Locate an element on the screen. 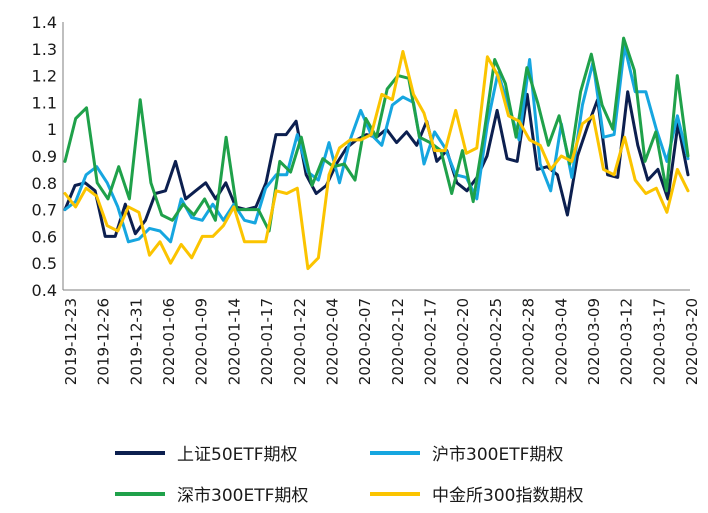 The height and width of the screenshot is (513, 708). legend-item-sz300: 深市300ETF期权 is located at coordinates (211, 493).